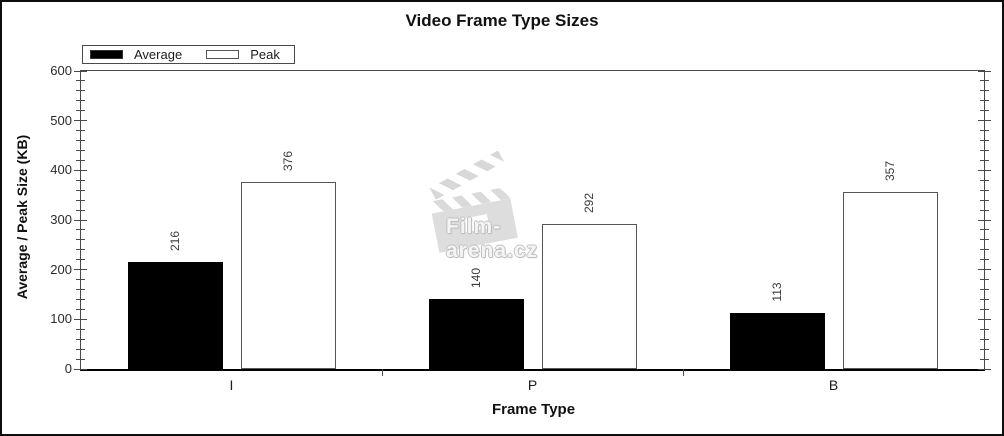 The width and height of the screenshot is (1004, 436). Describe the element at coordinates (61, 170) in the screenshot. I see `y-tick-label: 400` at that location.